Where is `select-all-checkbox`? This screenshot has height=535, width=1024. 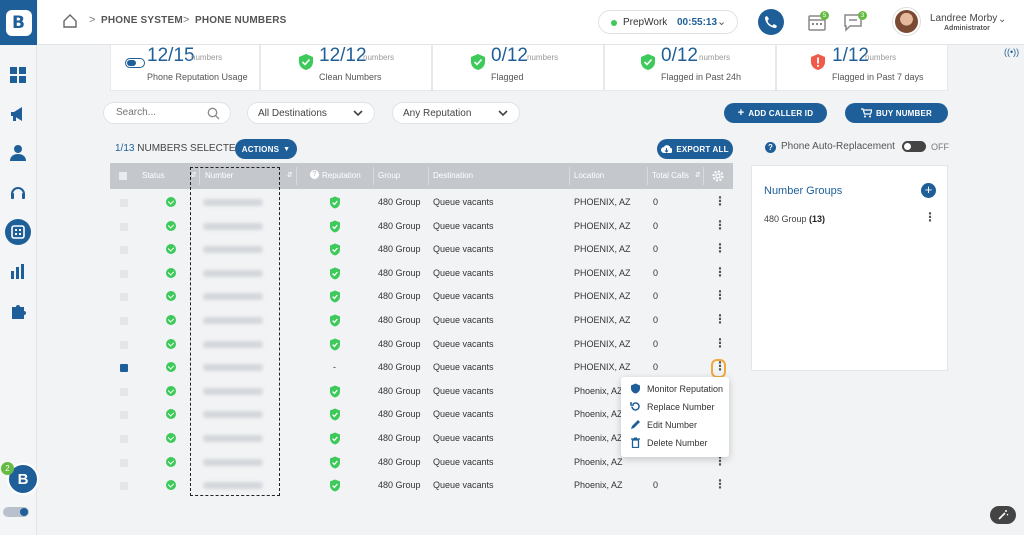
select-all-checkbox is located at coordinates (123, 176).